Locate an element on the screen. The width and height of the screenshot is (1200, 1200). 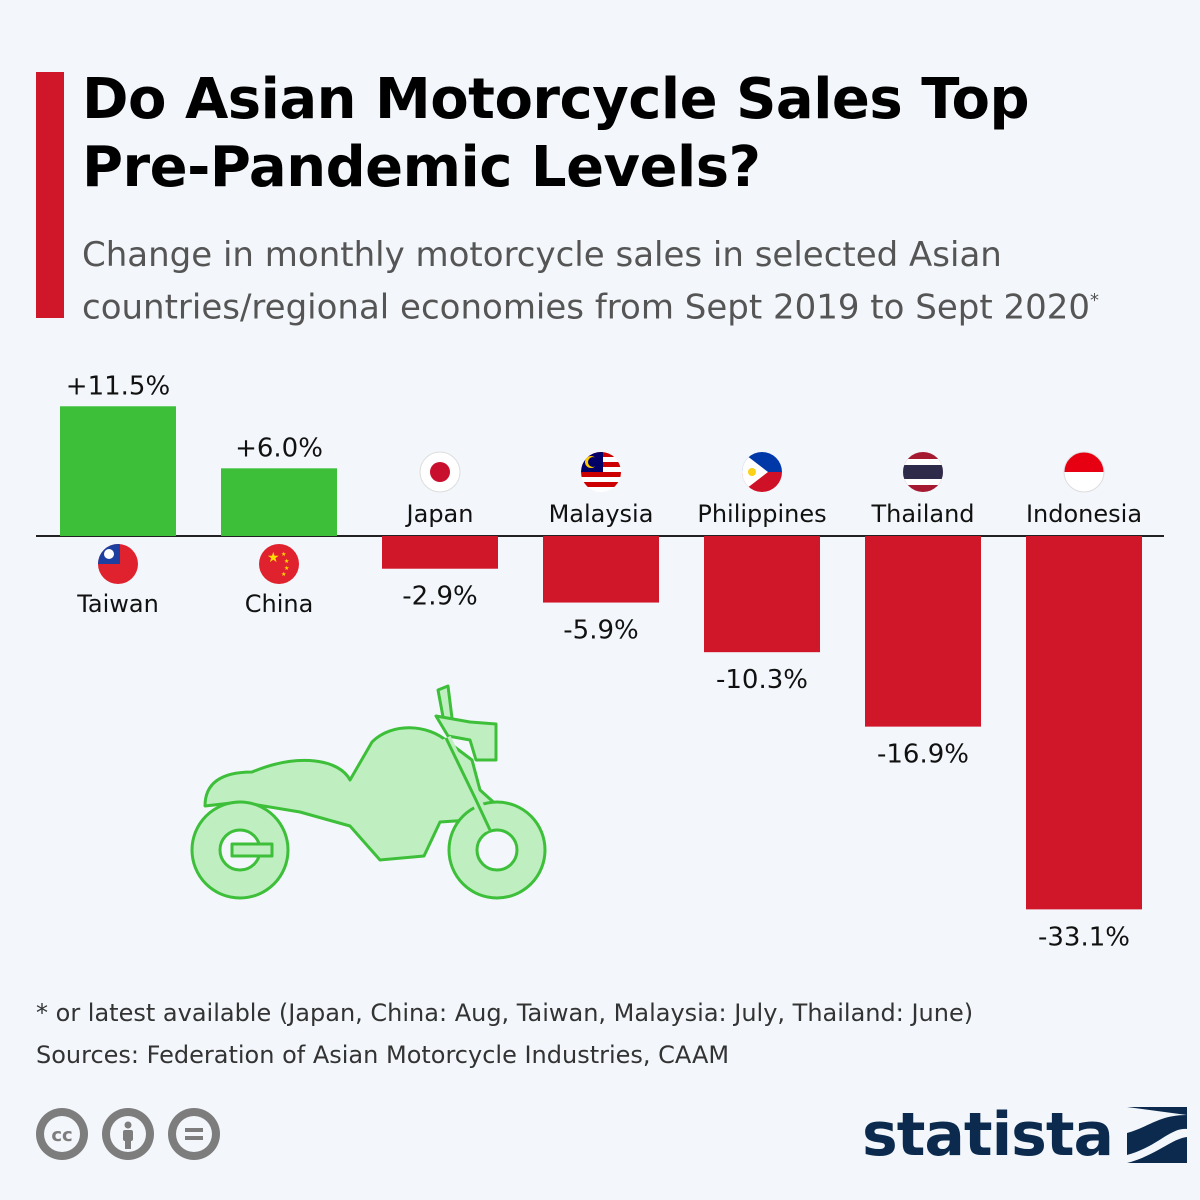
bar-japan is located at coordinates (440, 552).